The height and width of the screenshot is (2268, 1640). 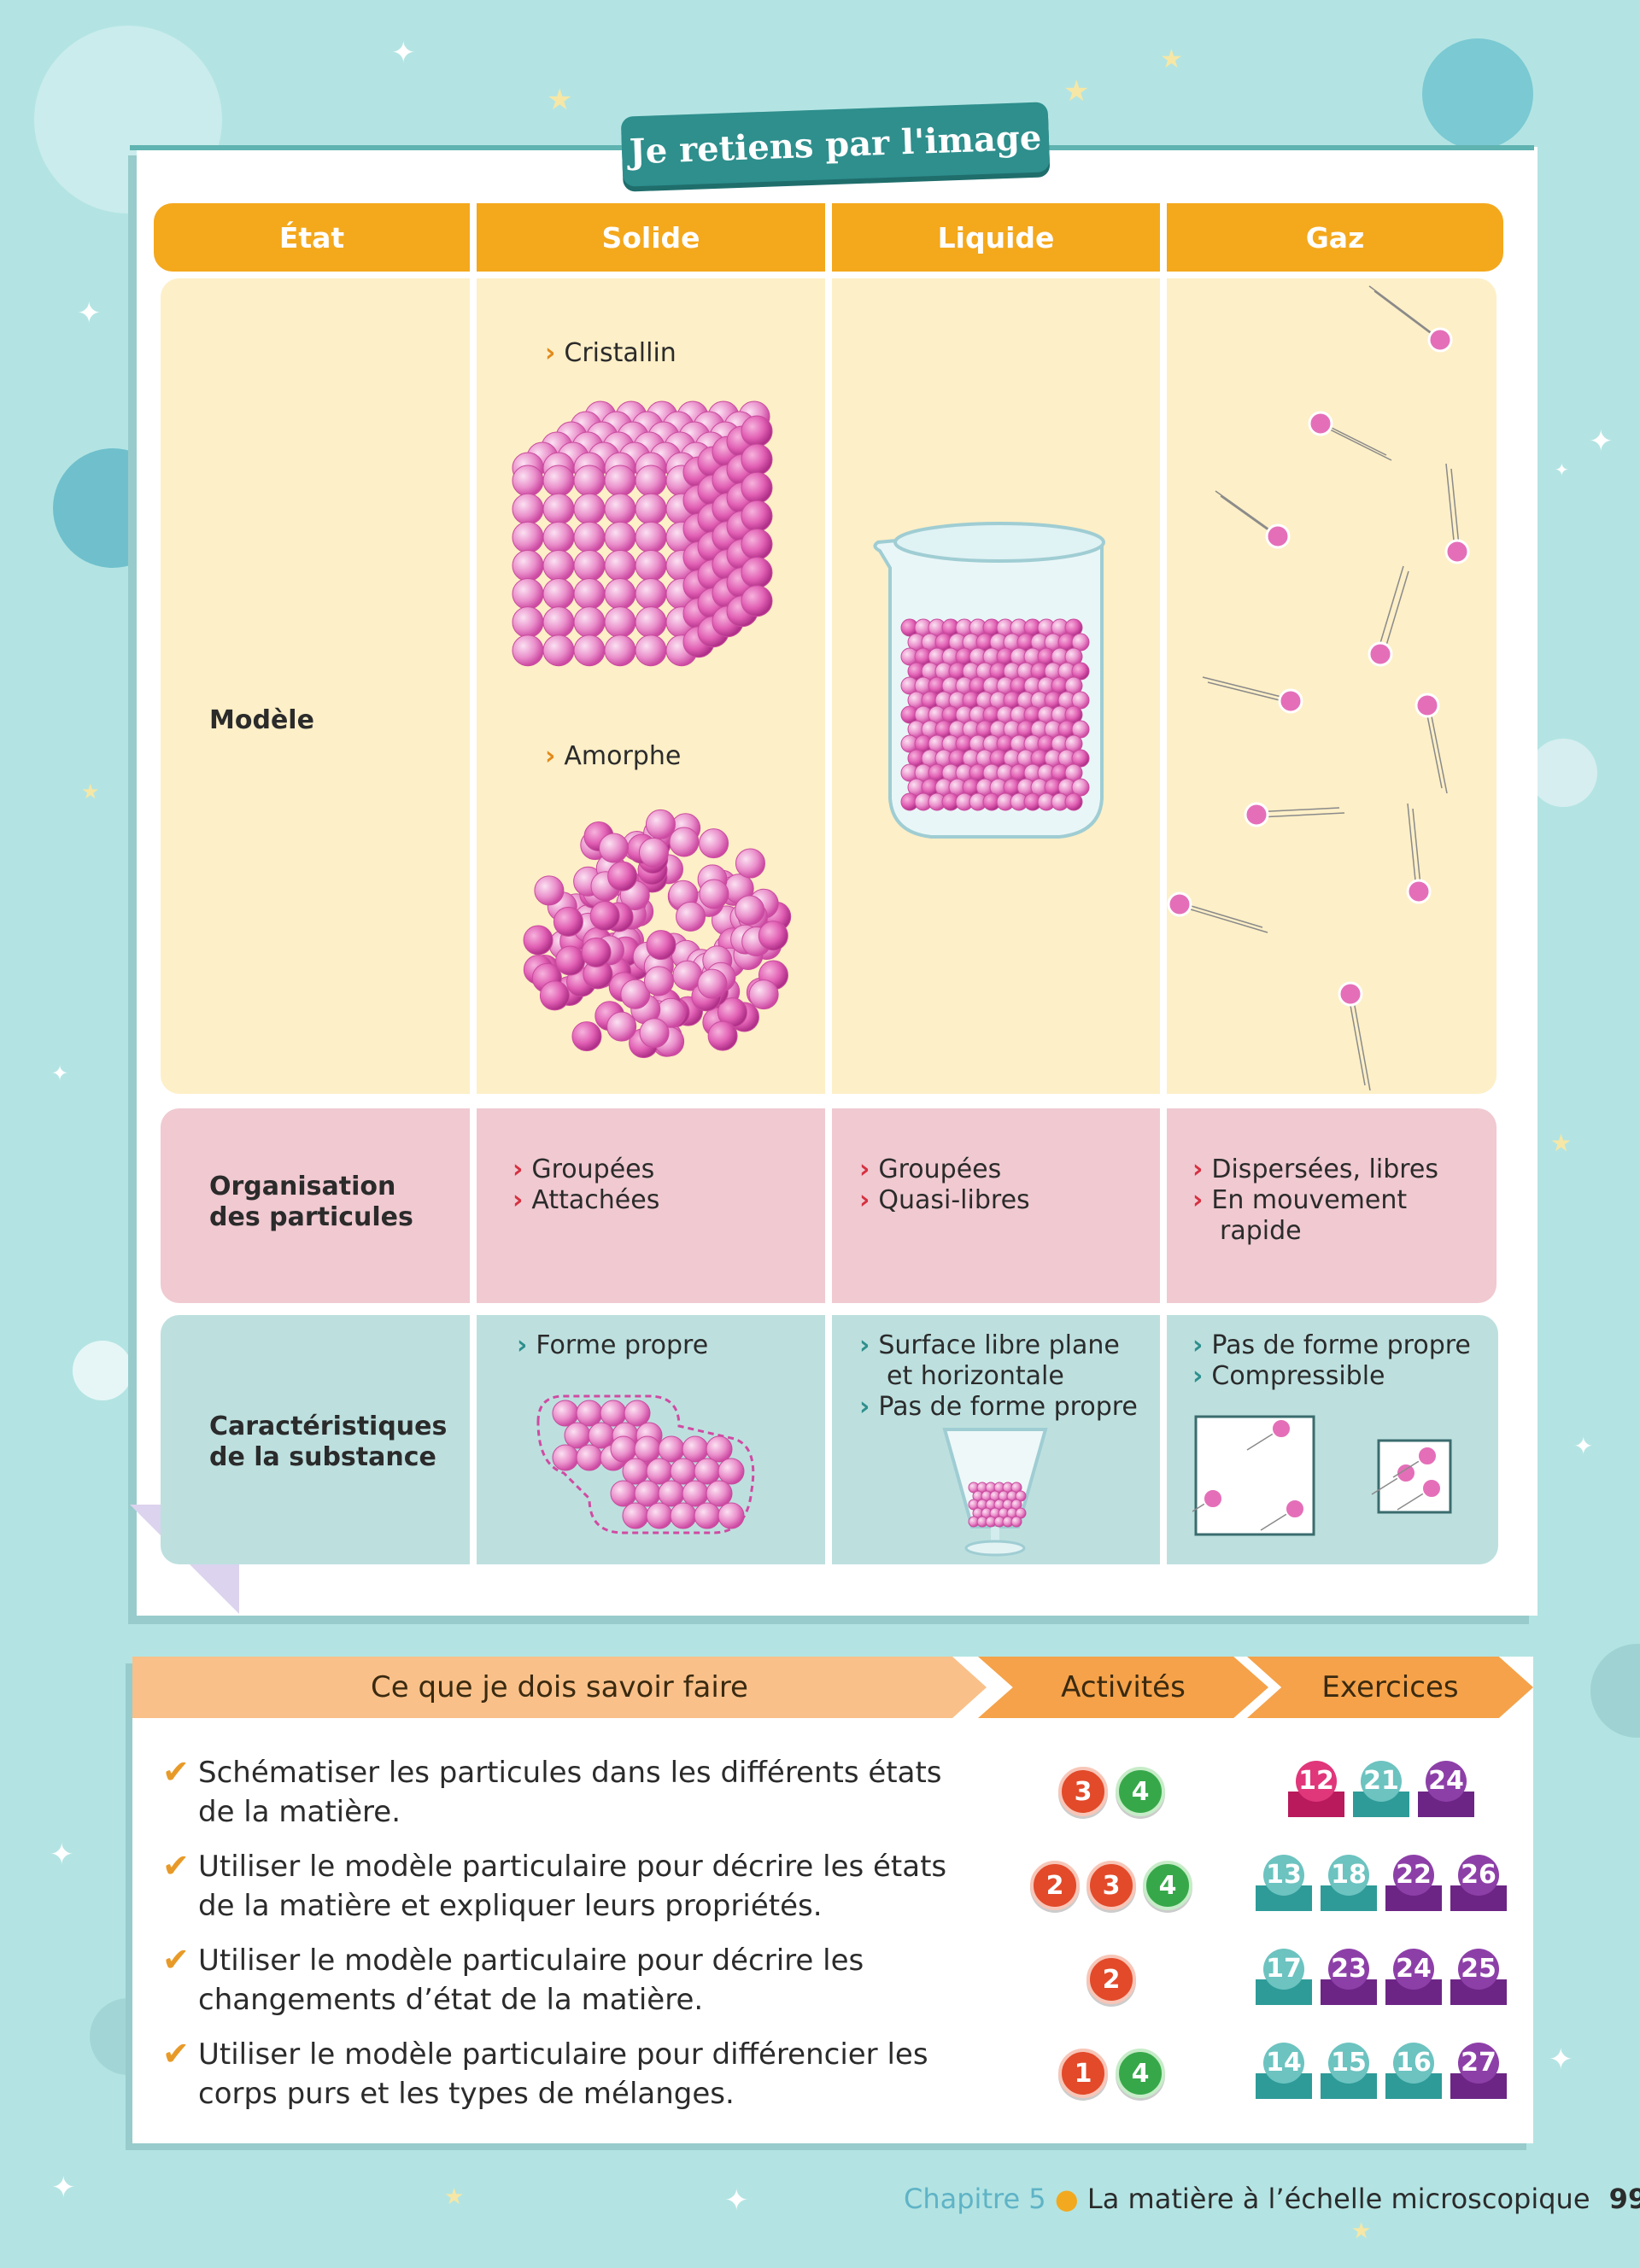 I want to click on activity-badge: 1, so click(x=1083, y=2073).